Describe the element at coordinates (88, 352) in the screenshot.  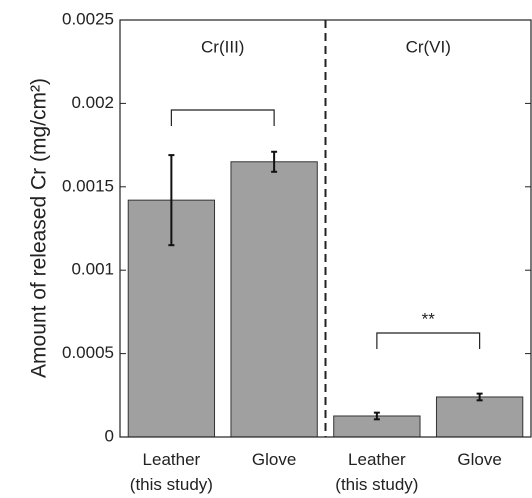
I see `y-tick-label: 0.0005` at that location.